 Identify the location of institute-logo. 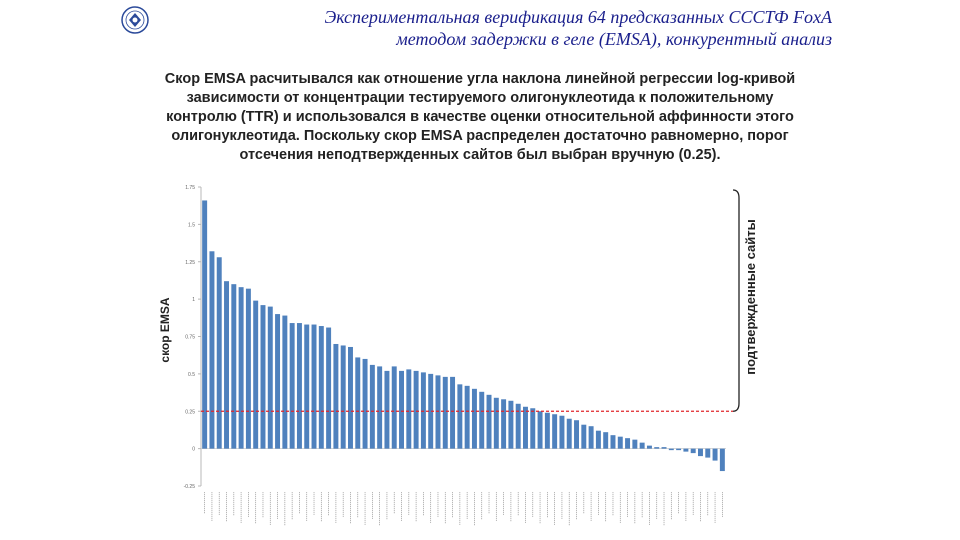
(135, 20).